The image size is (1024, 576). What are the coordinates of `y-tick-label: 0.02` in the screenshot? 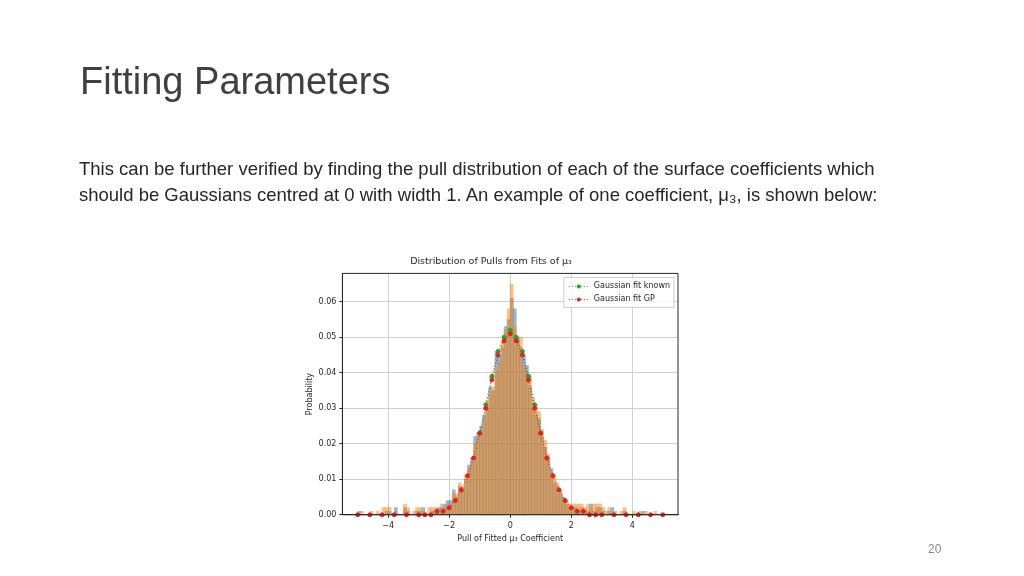 It's located at (327, 443).